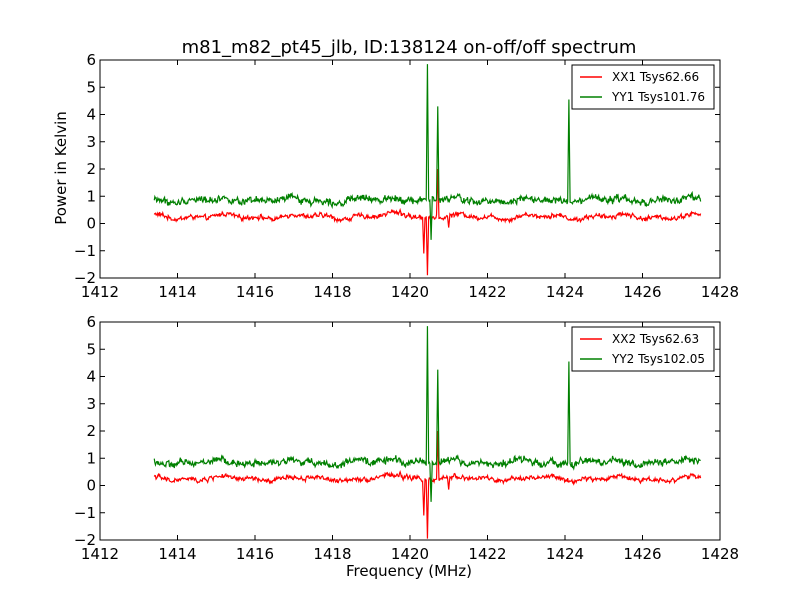  Describe the element at coordinates (655, 77) in the screenshot. I see `legend-entry-label: XX1 Tsys62.66` at that location.